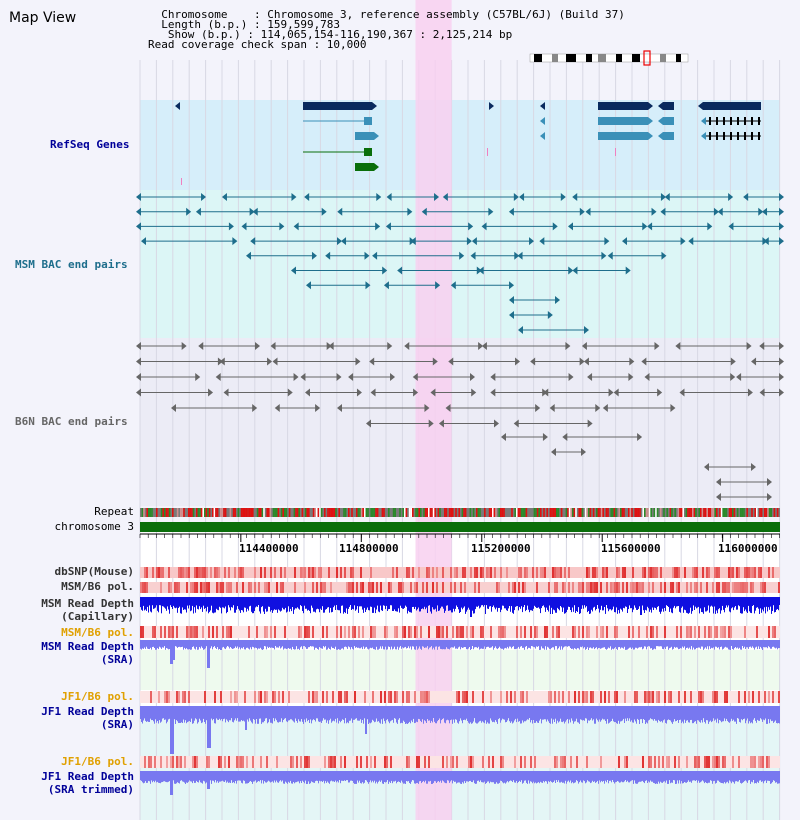  What do you see at coordinates (731, 136) in the screenshot?
I see `gene-exon` at bounding box center [731, 136].